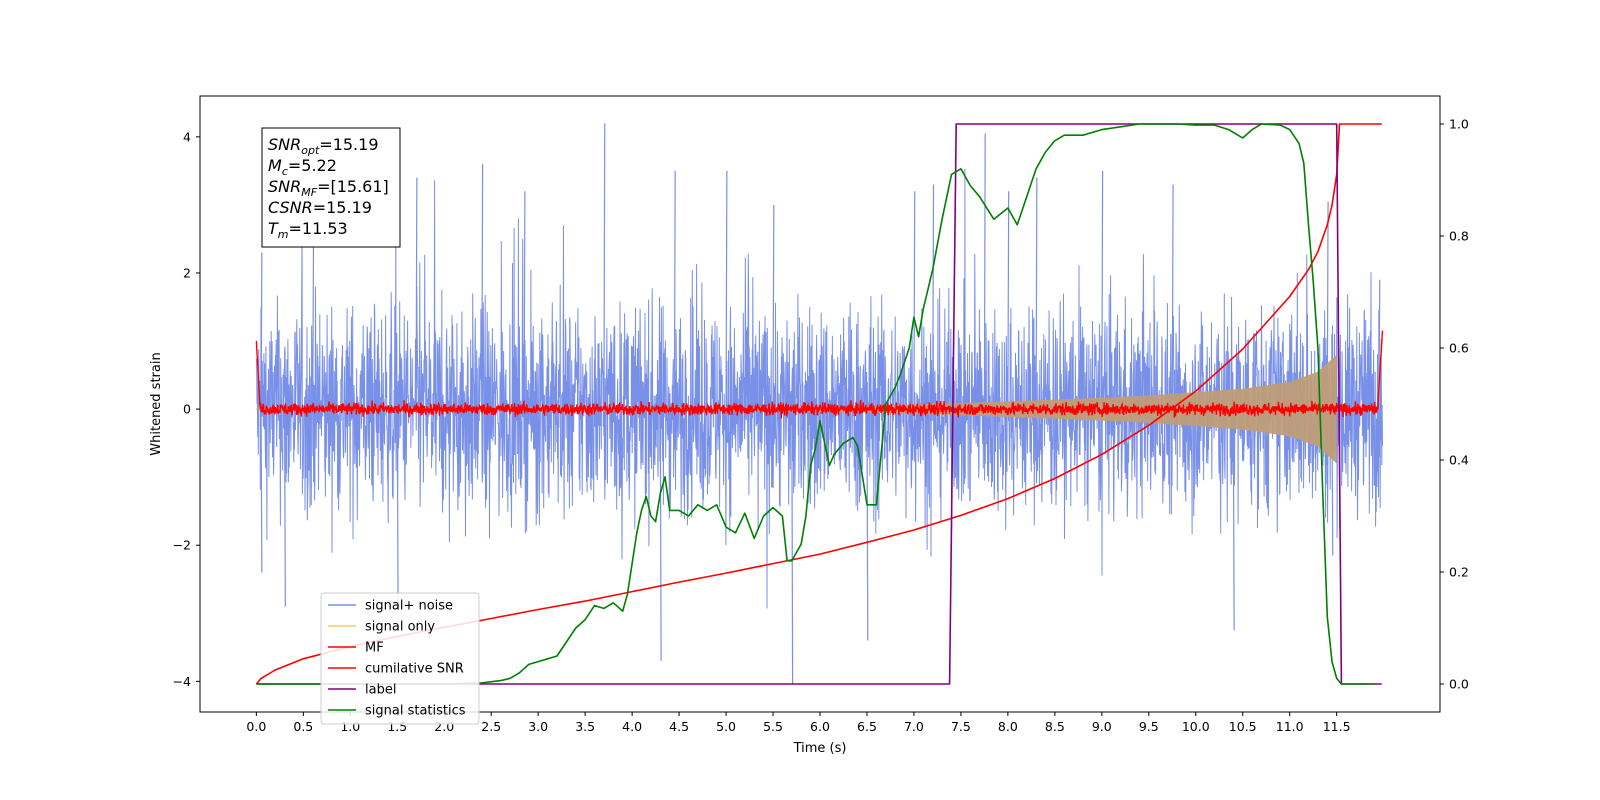 The image size is (1600, 800). What do you see at coordinates (1454, 404) in the screenshot?
I see `y-axis-right: 0.0 0.2 0.4 0.6 0.8 1.0` at bounding box center [1454, 404].